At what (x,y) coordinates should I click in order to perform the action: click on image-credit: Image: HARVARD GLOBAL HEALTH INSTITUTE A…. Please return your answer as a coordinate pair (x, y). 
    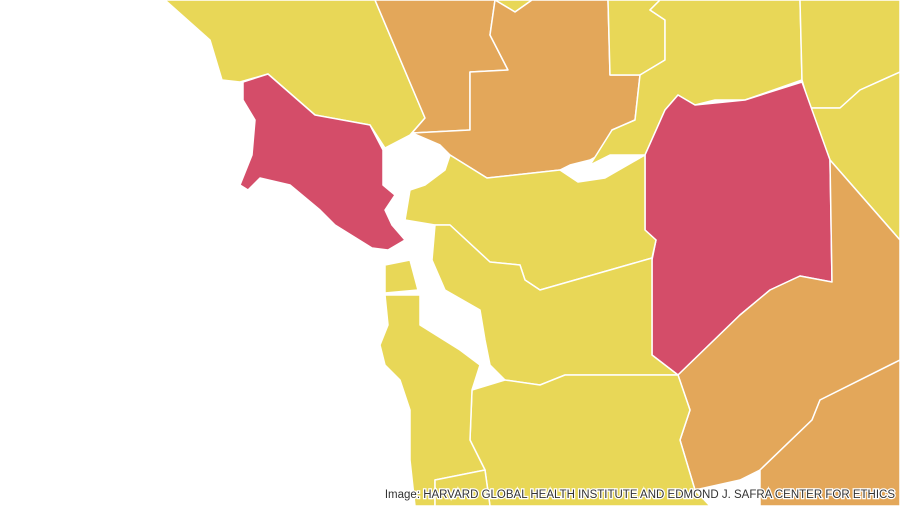
    Looking at the image, I should click on (640, 495).